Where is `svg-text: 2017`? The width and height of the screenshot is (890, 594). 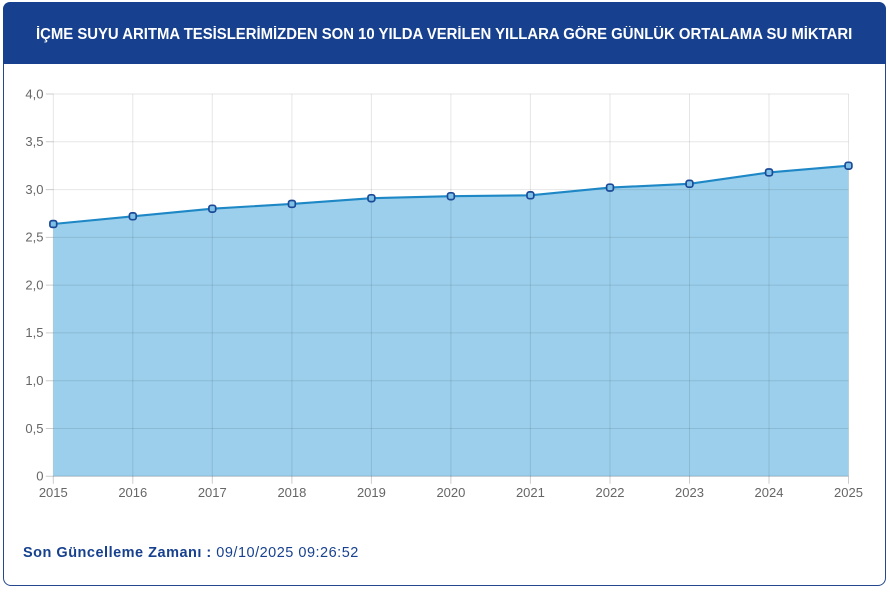 svg-text: 2017 is located at coordinates (212, 492).